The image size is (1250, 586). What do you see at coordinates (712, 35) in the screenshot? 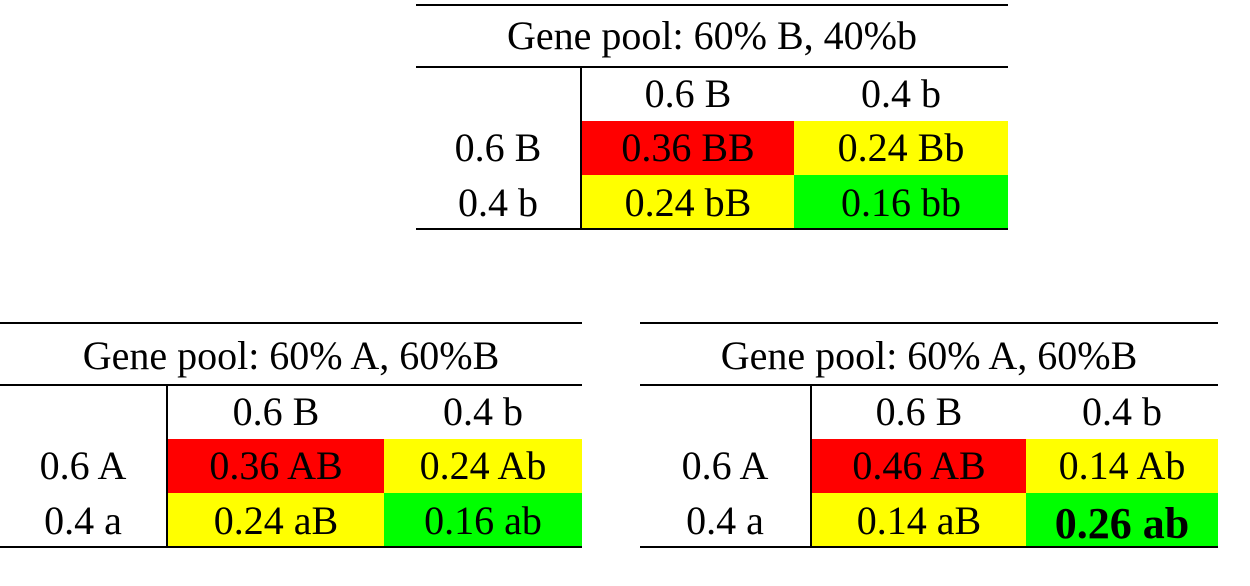
I see `table-title: Gene pool: 60% B, 40%b` at bounding box center [712, 35].